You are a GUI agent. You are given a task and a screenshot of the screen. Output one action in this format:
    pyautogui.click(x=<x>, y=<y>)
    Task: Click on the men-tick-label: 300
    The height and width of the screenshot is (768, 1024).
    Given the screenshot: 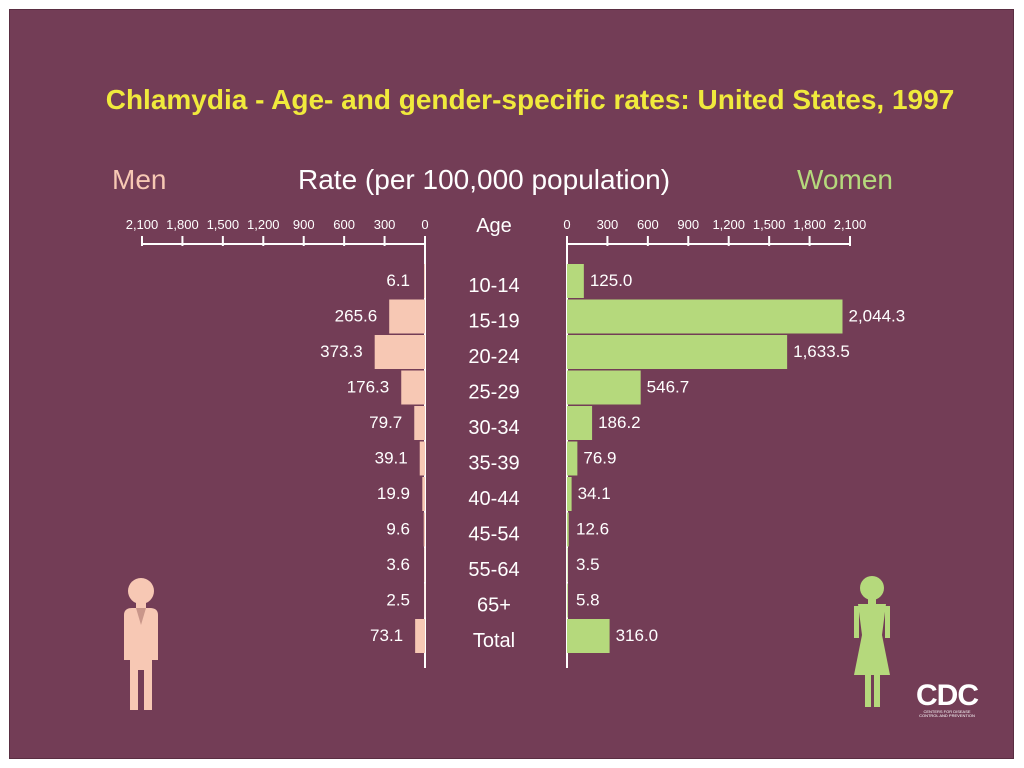 What is the action you would take?
    pyautogui.click(x=385, y=224)
    